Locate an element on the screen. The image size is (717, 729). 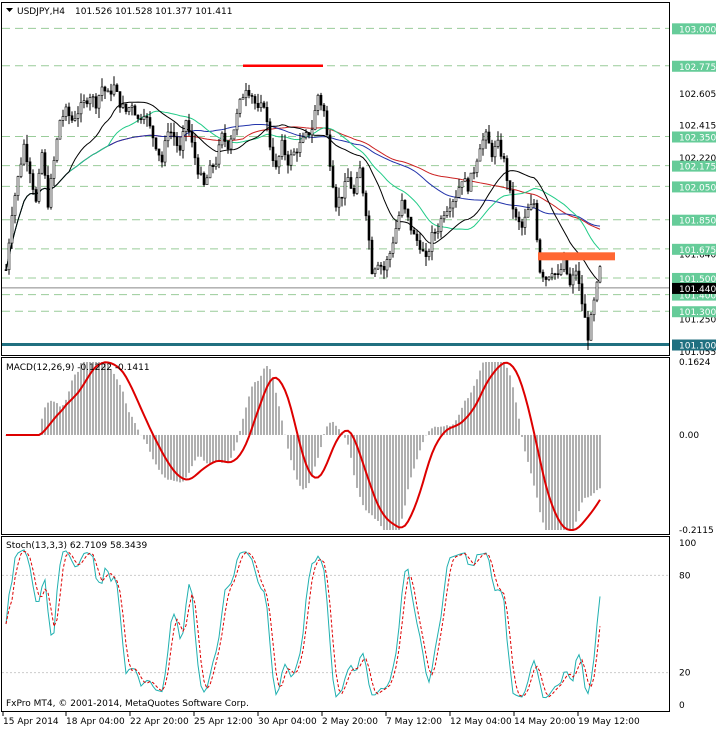
time-label: 14 May 20:00 is located at coordinates (545, 722).